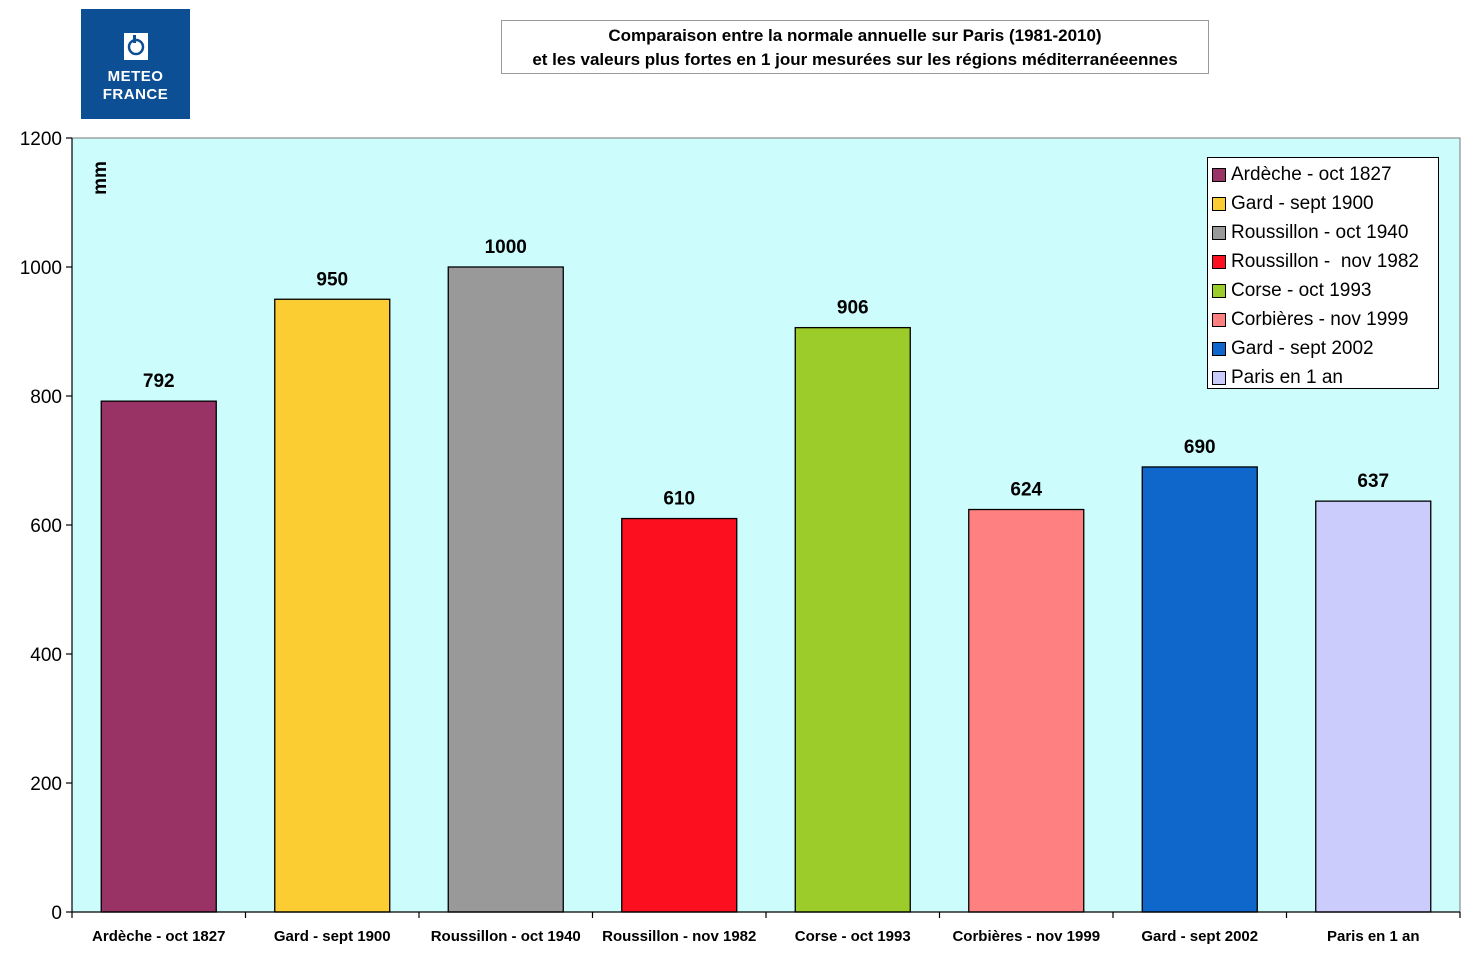  Describe the element at coordinates (100, 178) in the screenshot. I see `y-axis-label: mm` at that location.